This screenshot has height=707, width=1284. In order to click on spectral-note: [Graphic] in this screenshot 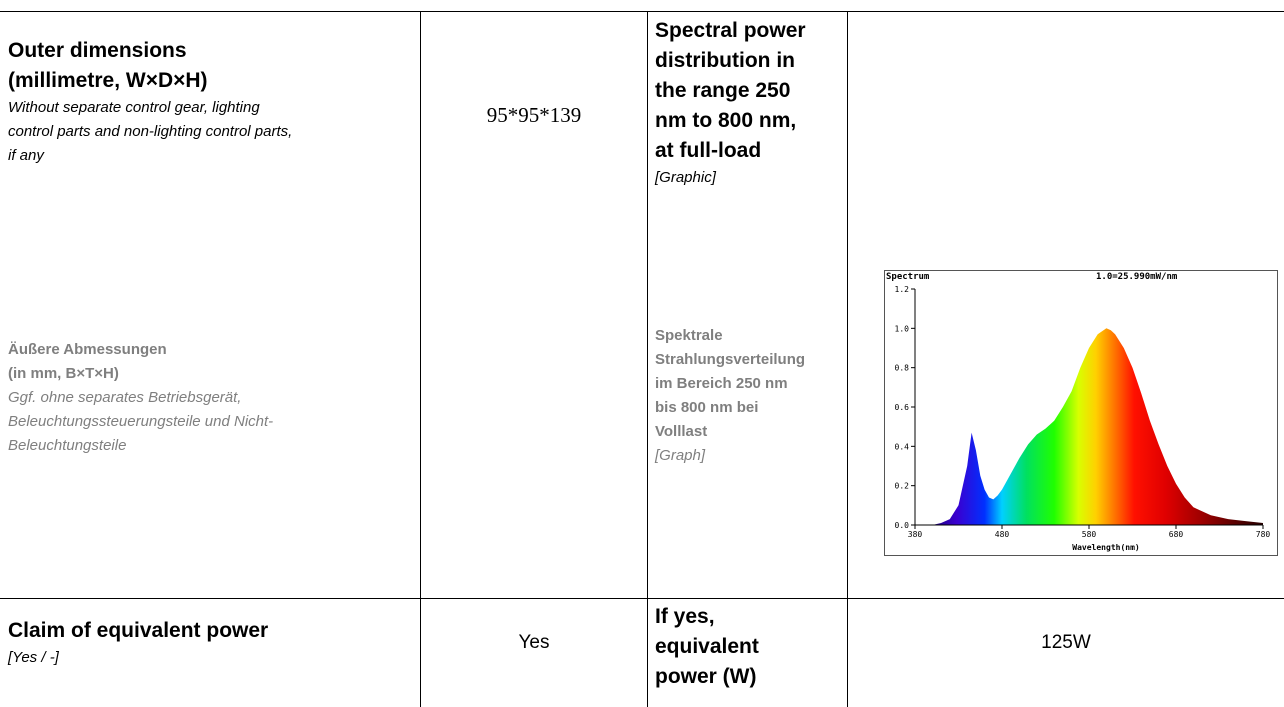, I will do `click(685, 177)`.